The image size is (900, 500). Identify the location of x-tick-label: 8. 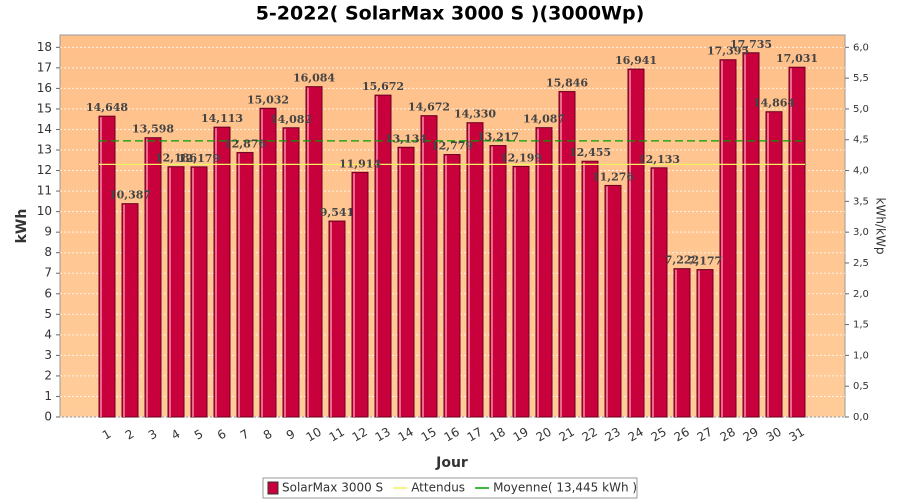
(268, 435).